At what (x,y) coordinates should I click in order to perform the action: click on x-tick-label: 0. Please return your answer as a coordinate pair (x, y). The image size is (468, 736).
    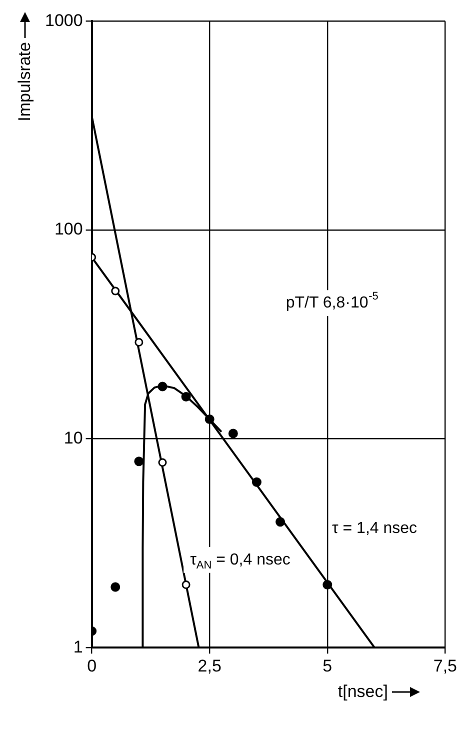
    Looking at the image, I should click on (92, 666).